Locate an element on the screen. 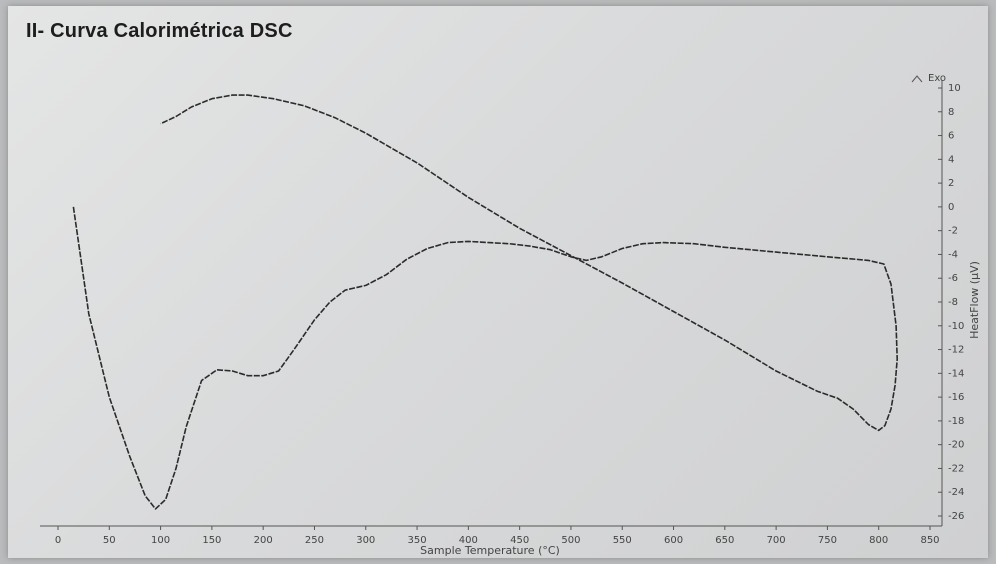 The height and width of the screenshot is (564, 996). y-tick-label: -16 is located at coordinates (956, 397).